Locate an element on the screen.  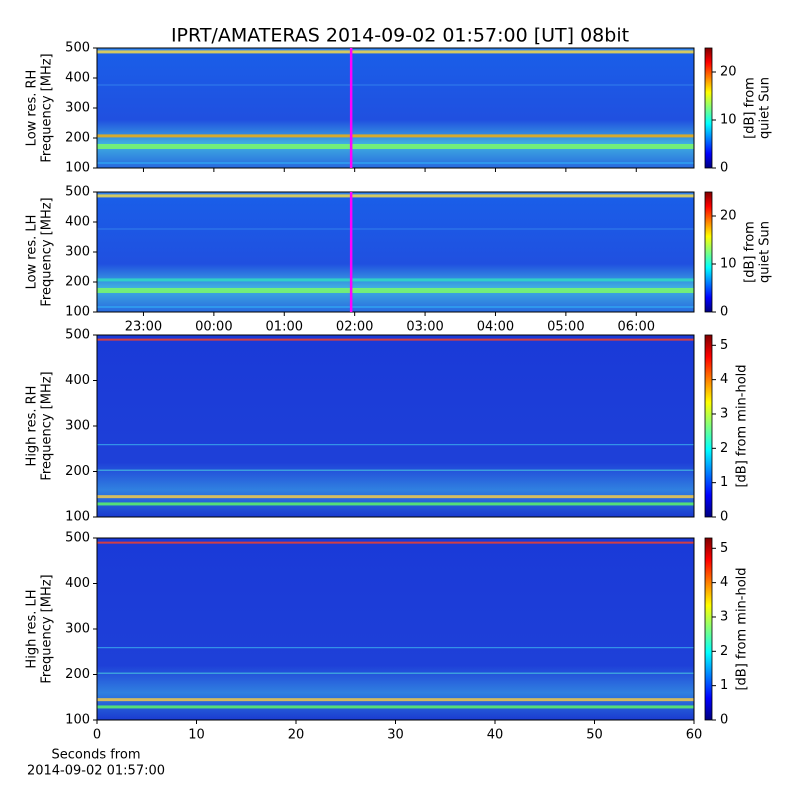
x-axis-label: Seconds from is located at coordinates (95, 755).